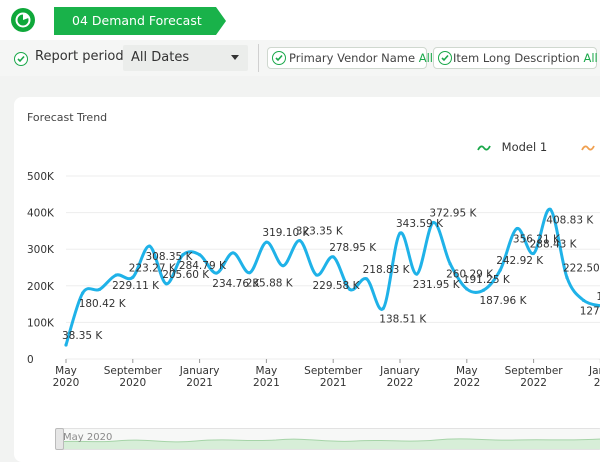 The height and width of the screenshot is (462, 600). I want to click on scroller-start-label: May 2020, so click(88, 437).